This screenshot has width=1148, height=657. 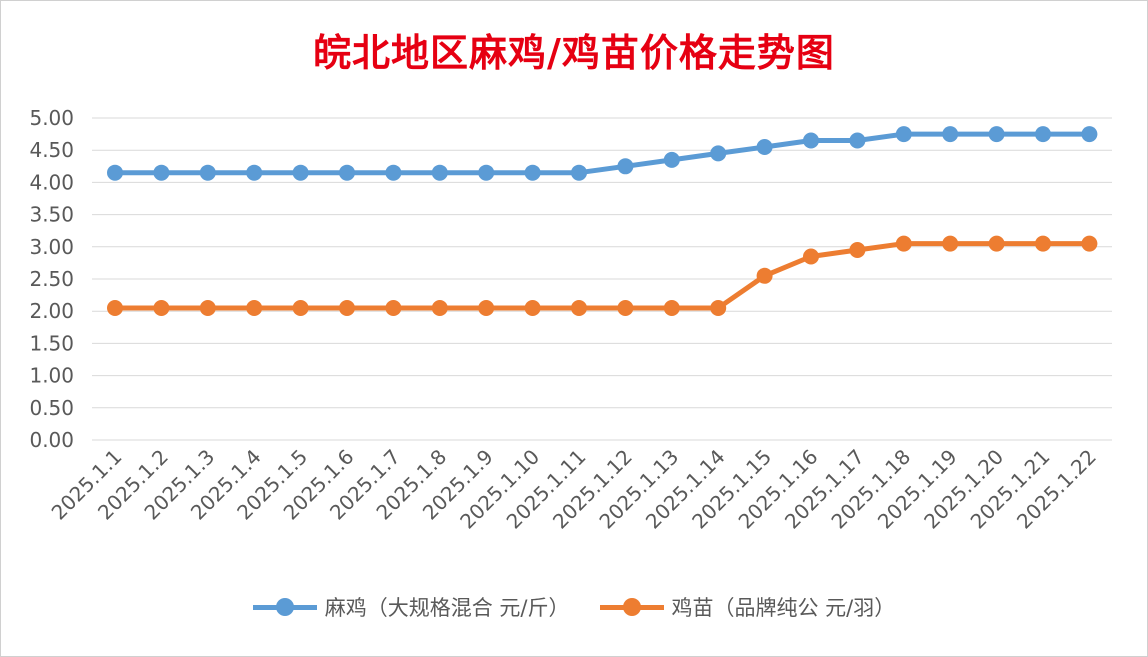 What do you see at coordinates (574, 52) in the screenshot?
I see `chart-title: 皖北地区麻鸡/鸡苗价格走势图` at bounding box center [574, 52].